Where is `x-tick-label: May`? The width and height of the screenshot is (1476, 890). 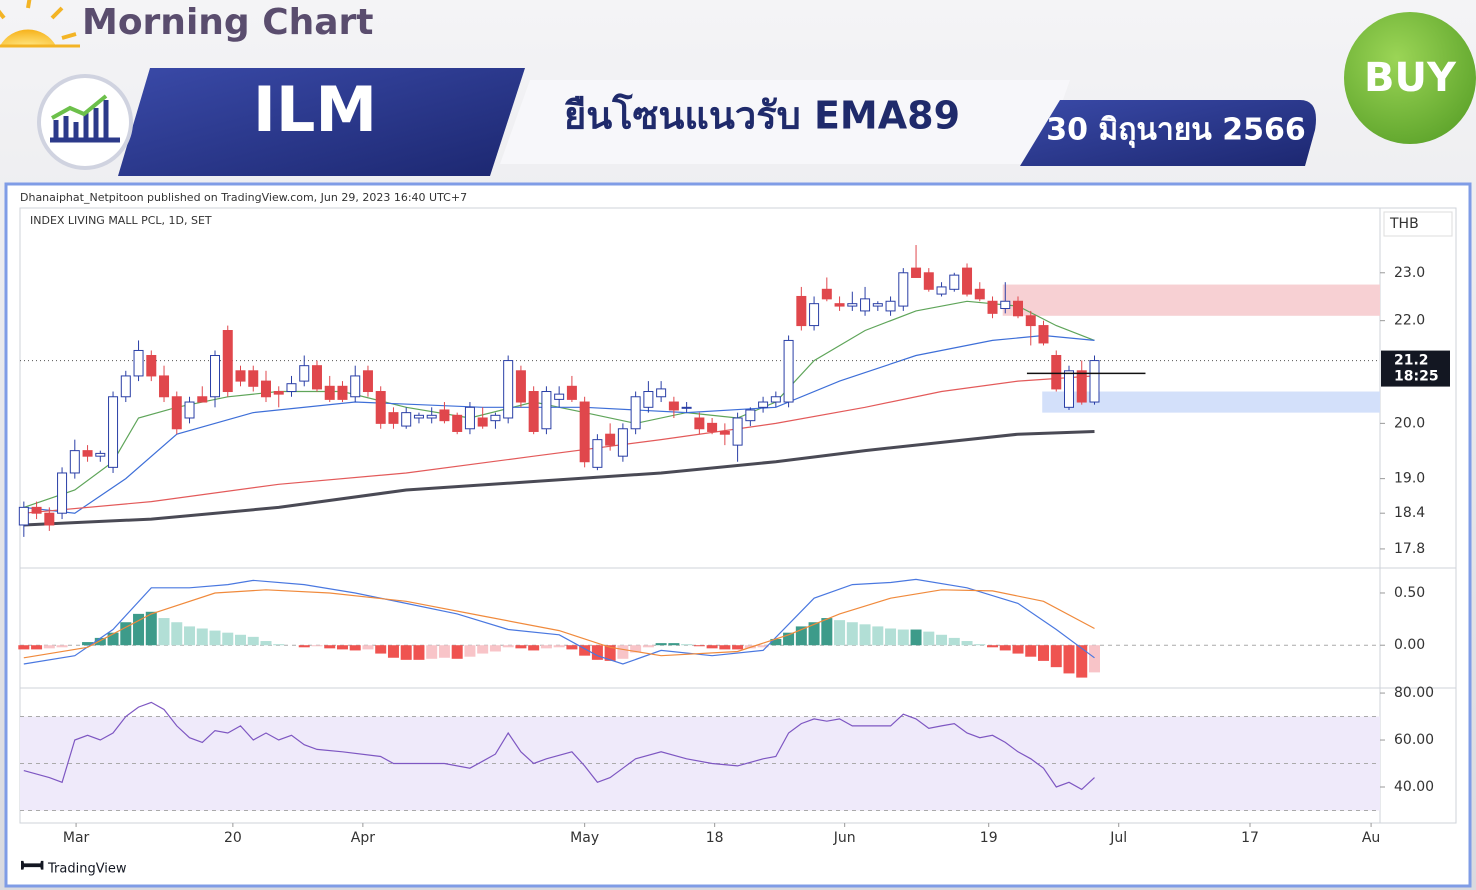
x-tick-label: May is located at coordinates (584, 838).